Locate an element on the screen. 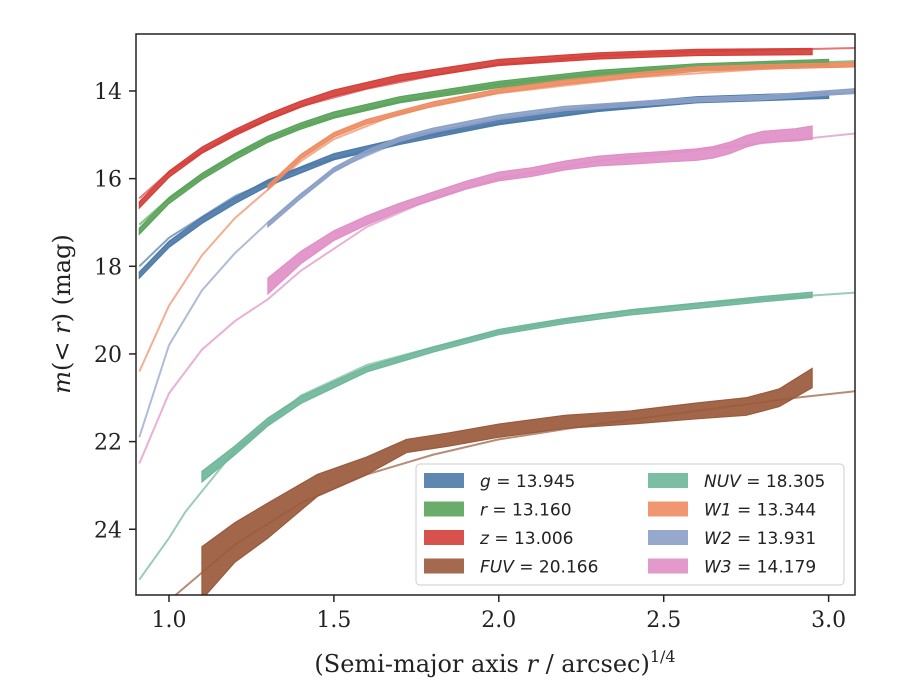 The height and width of the screenshot is (700, 900). x-axis-label: (Semi-major axis r / arcsec)1/4 is located at coordinates (494, 662).